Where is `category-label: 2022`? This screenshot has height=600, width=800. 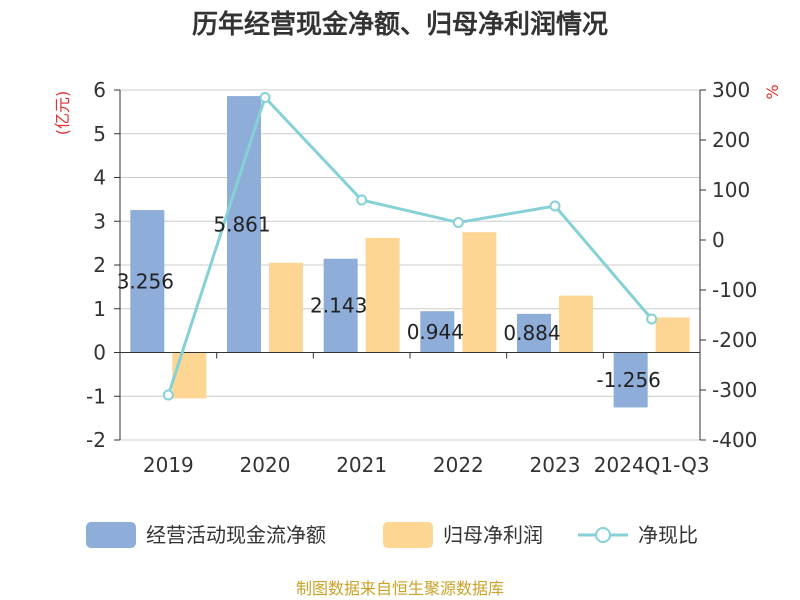 category-label: 2022 is located at coordinates (458, 465).